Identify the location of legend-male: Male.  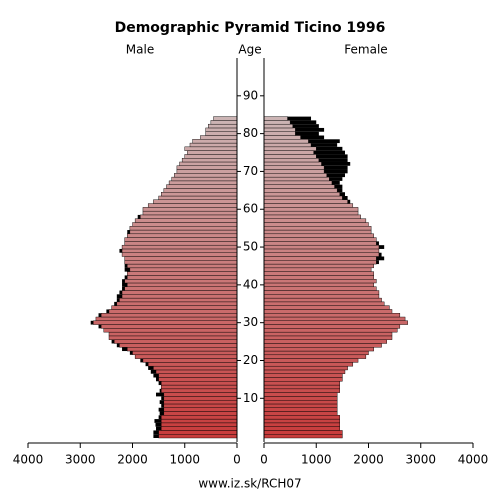
(140, 50).